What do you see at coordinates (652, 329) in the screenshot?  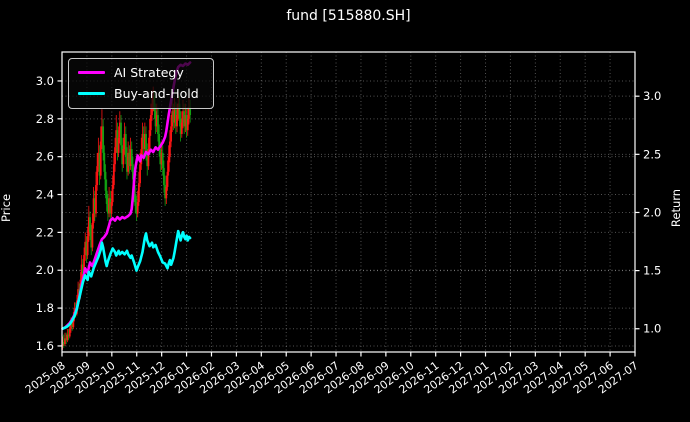 I see `return-tick-label: 1.0` at bounding box center [652, 329].